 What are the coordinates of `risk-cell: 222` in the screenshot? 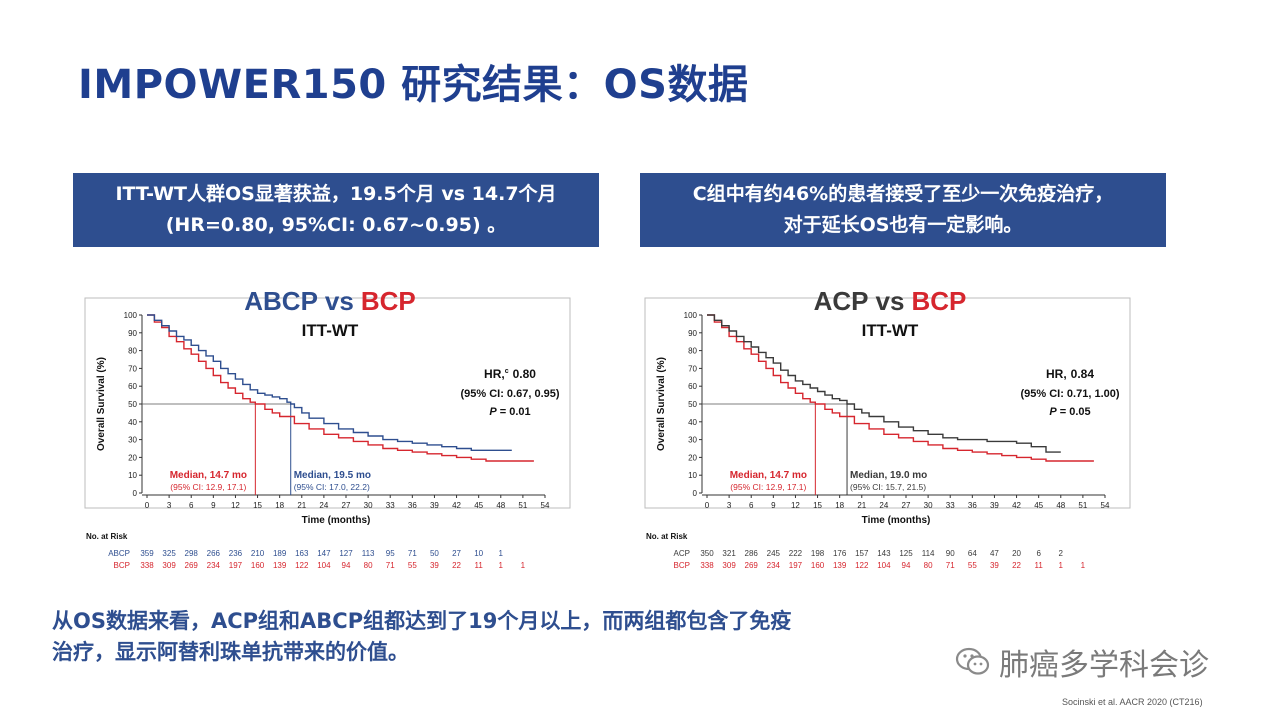 It's located at (796, 553).